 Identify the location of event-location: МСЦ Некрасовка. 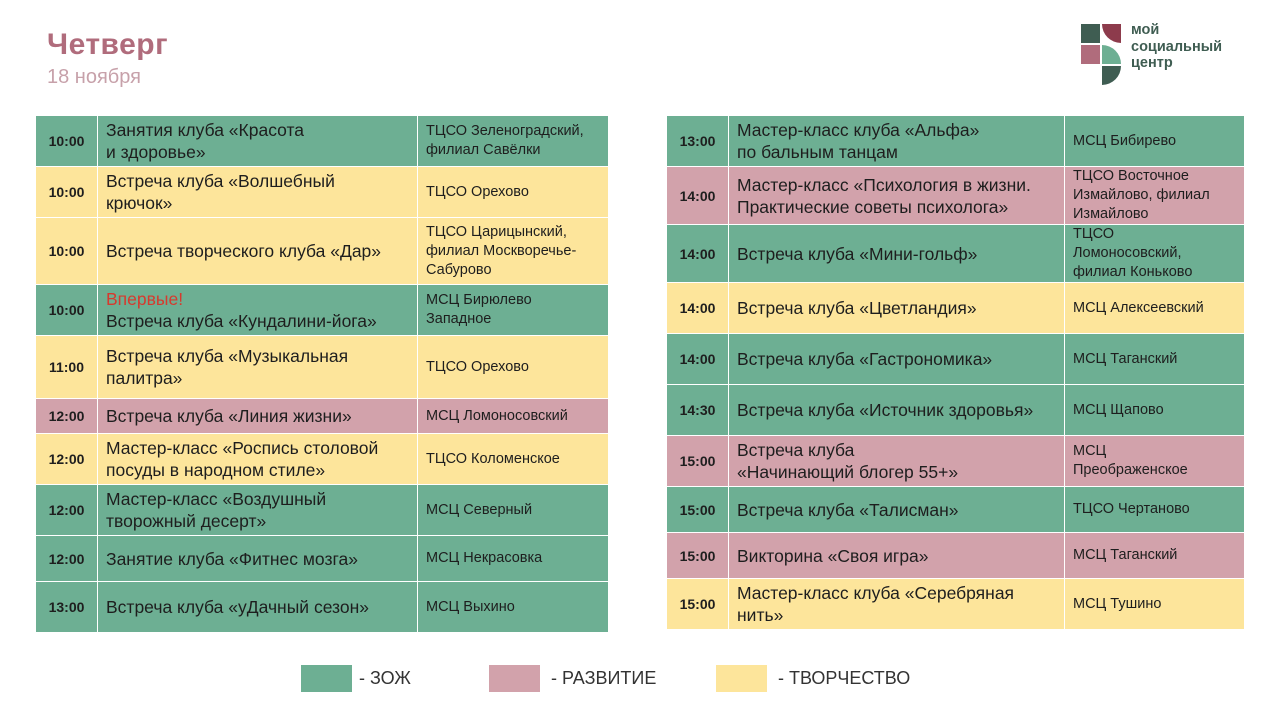
(513, 558).